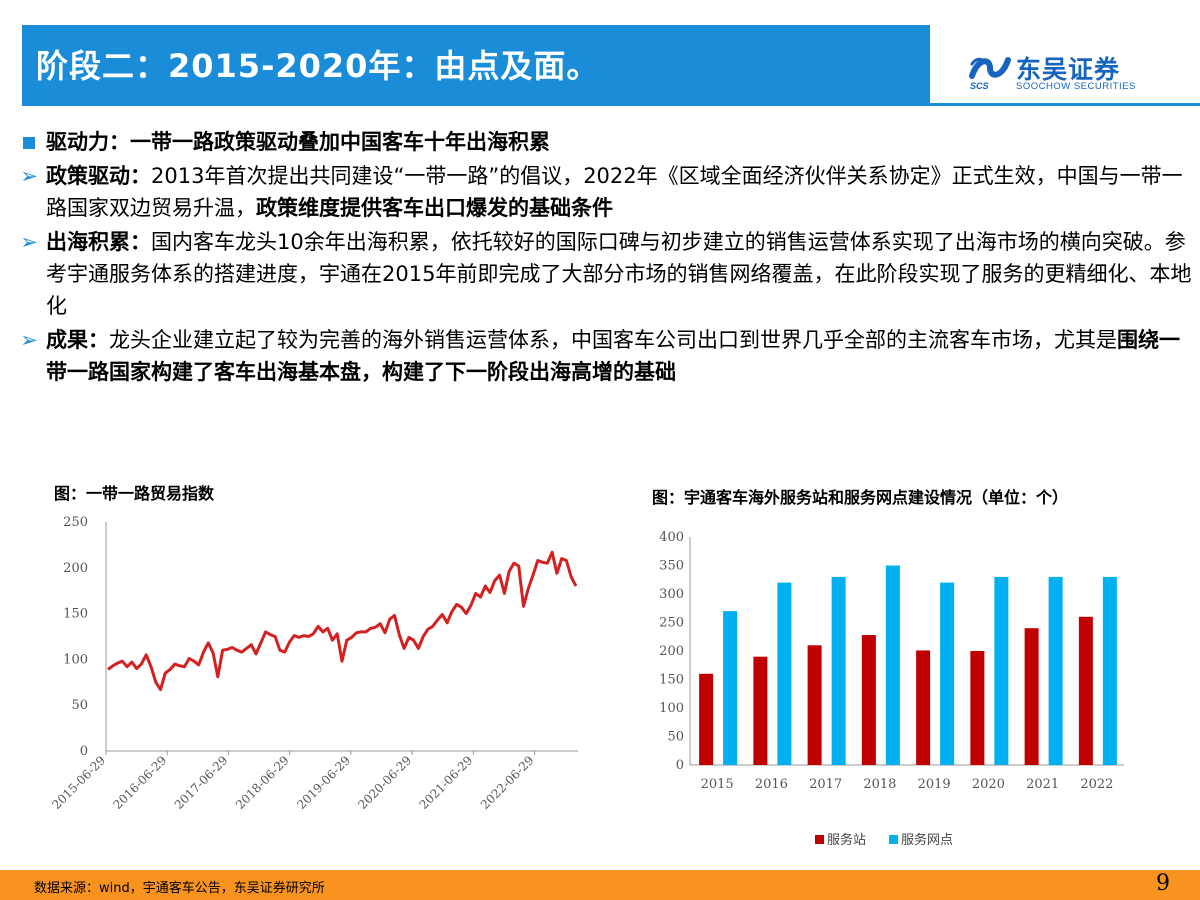  I want to click on bar-chart-y-tick-label: 350, so click(671, 566).